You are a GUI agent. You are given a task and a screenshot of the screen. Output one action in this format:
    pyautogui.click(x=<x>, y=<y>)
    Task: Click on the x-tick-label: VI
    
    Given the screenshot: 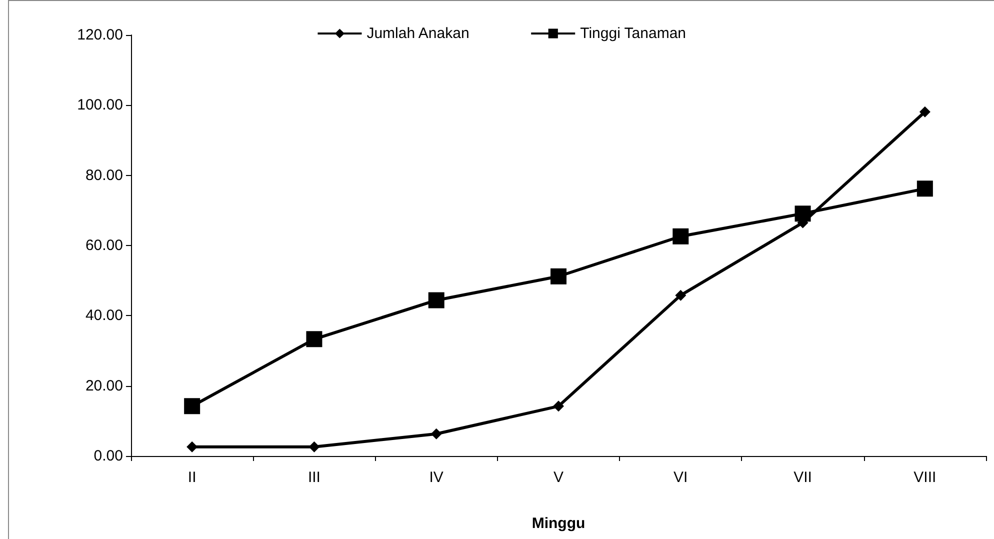 What is the action you would take?
    pyautogui.click(x=681, y=477)
    